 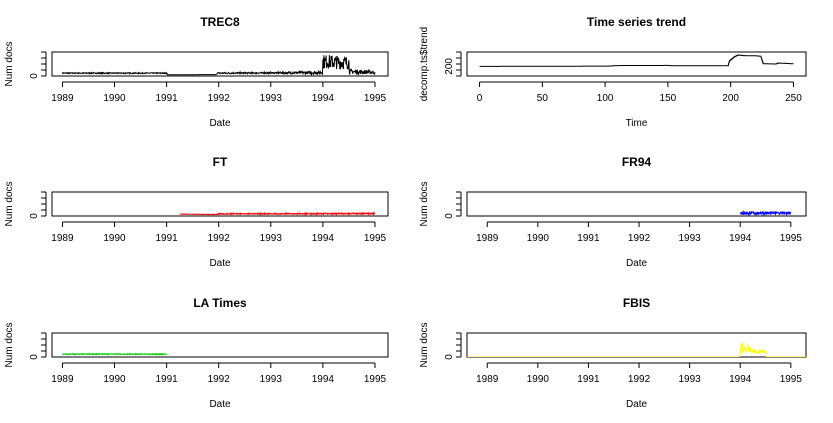 What do you see at coordinates (636, 303) in the screenshot?
I see `chart-title: FBIS` at bounding box center [636, 303].